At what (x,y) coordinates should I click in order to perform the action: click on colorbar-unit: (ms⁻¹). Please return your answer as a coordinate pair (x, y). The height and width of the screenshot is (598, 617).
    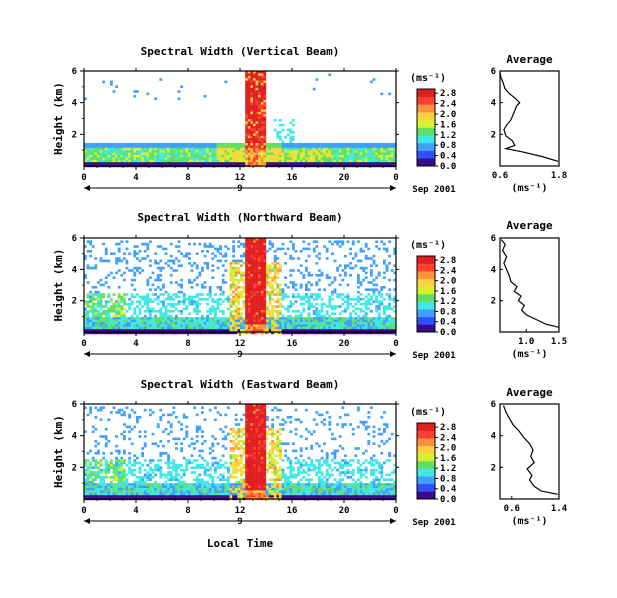
    Looking at the image, I should click on (428, 78).